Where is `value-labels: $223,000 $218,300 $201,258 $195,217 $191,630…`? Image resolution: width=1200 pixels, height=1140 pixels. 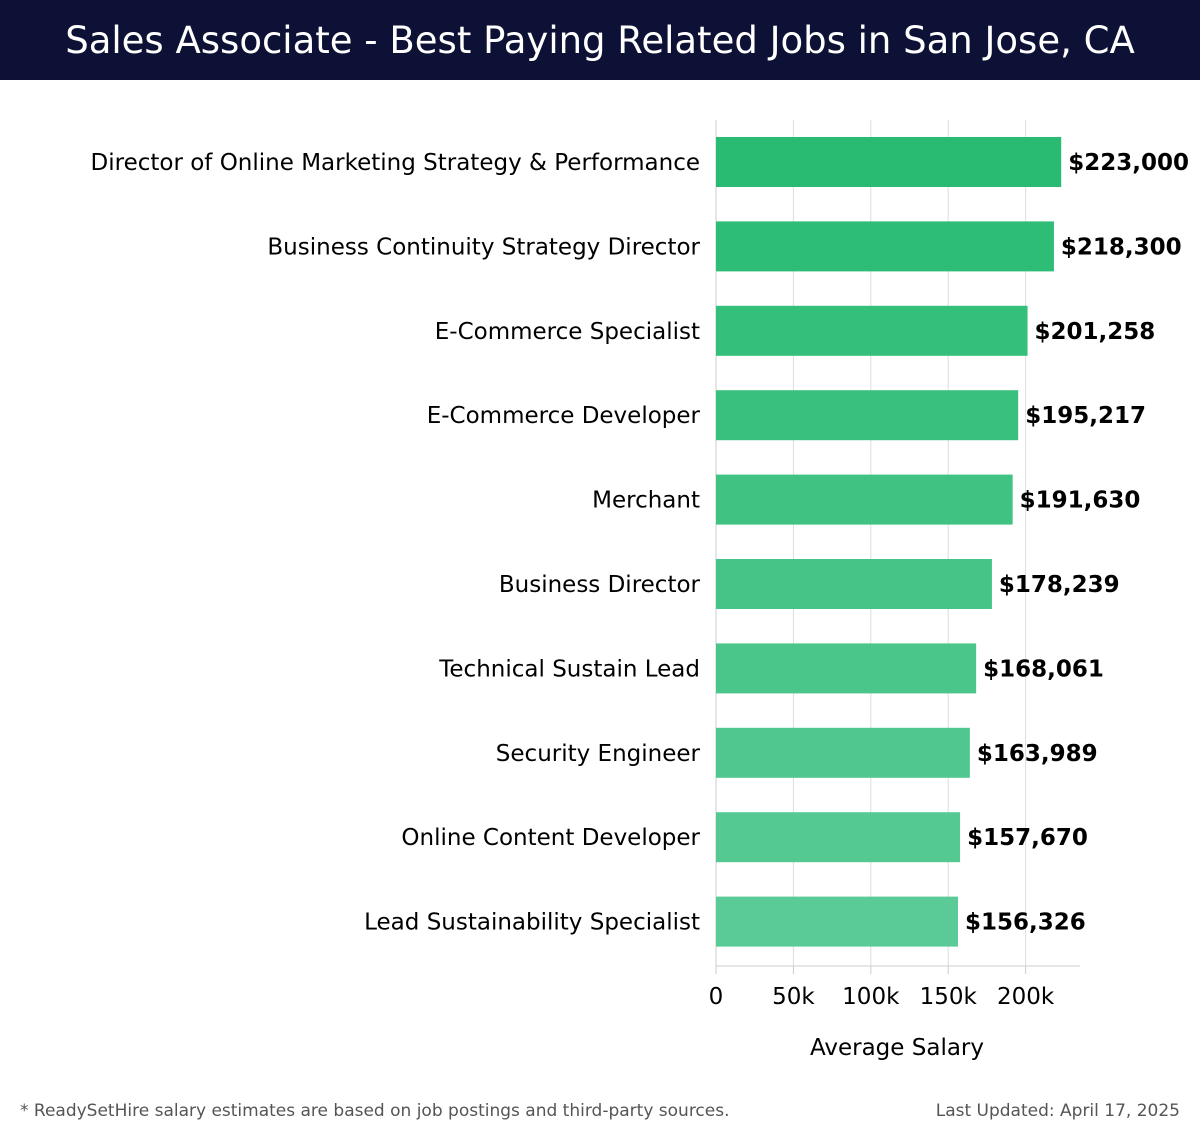 value-labels: $223,000 $218,300 $201,258 $195,217 $191,630… is located at coordinates (1077, 543).